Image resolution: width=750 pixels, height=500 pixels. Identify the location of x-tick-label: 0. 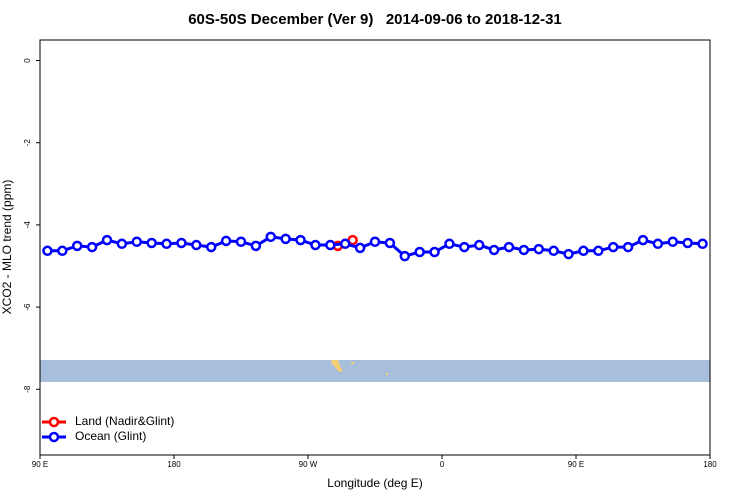
(442, 464).